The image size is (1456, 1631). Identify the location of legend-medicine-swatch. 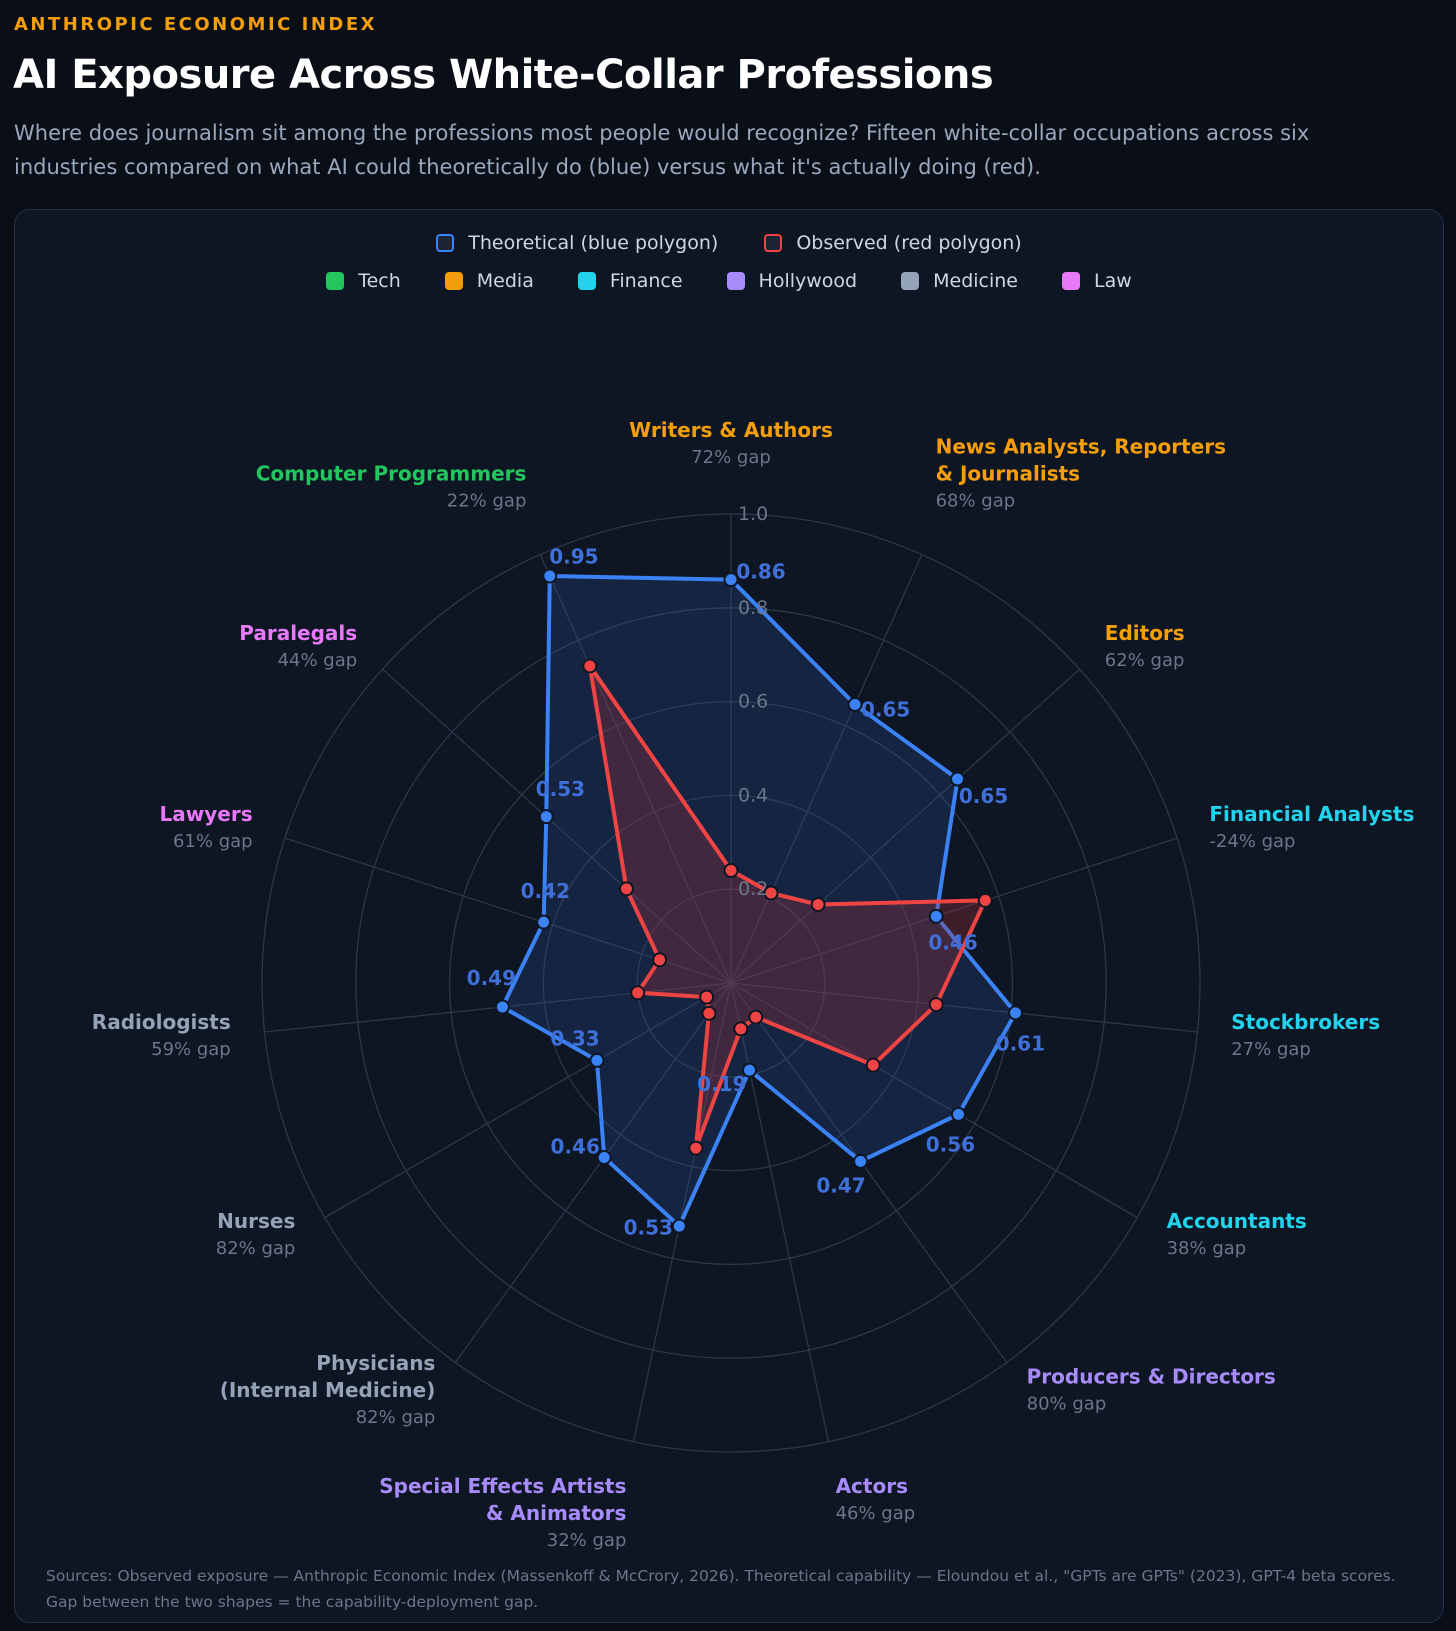
(910, 281).